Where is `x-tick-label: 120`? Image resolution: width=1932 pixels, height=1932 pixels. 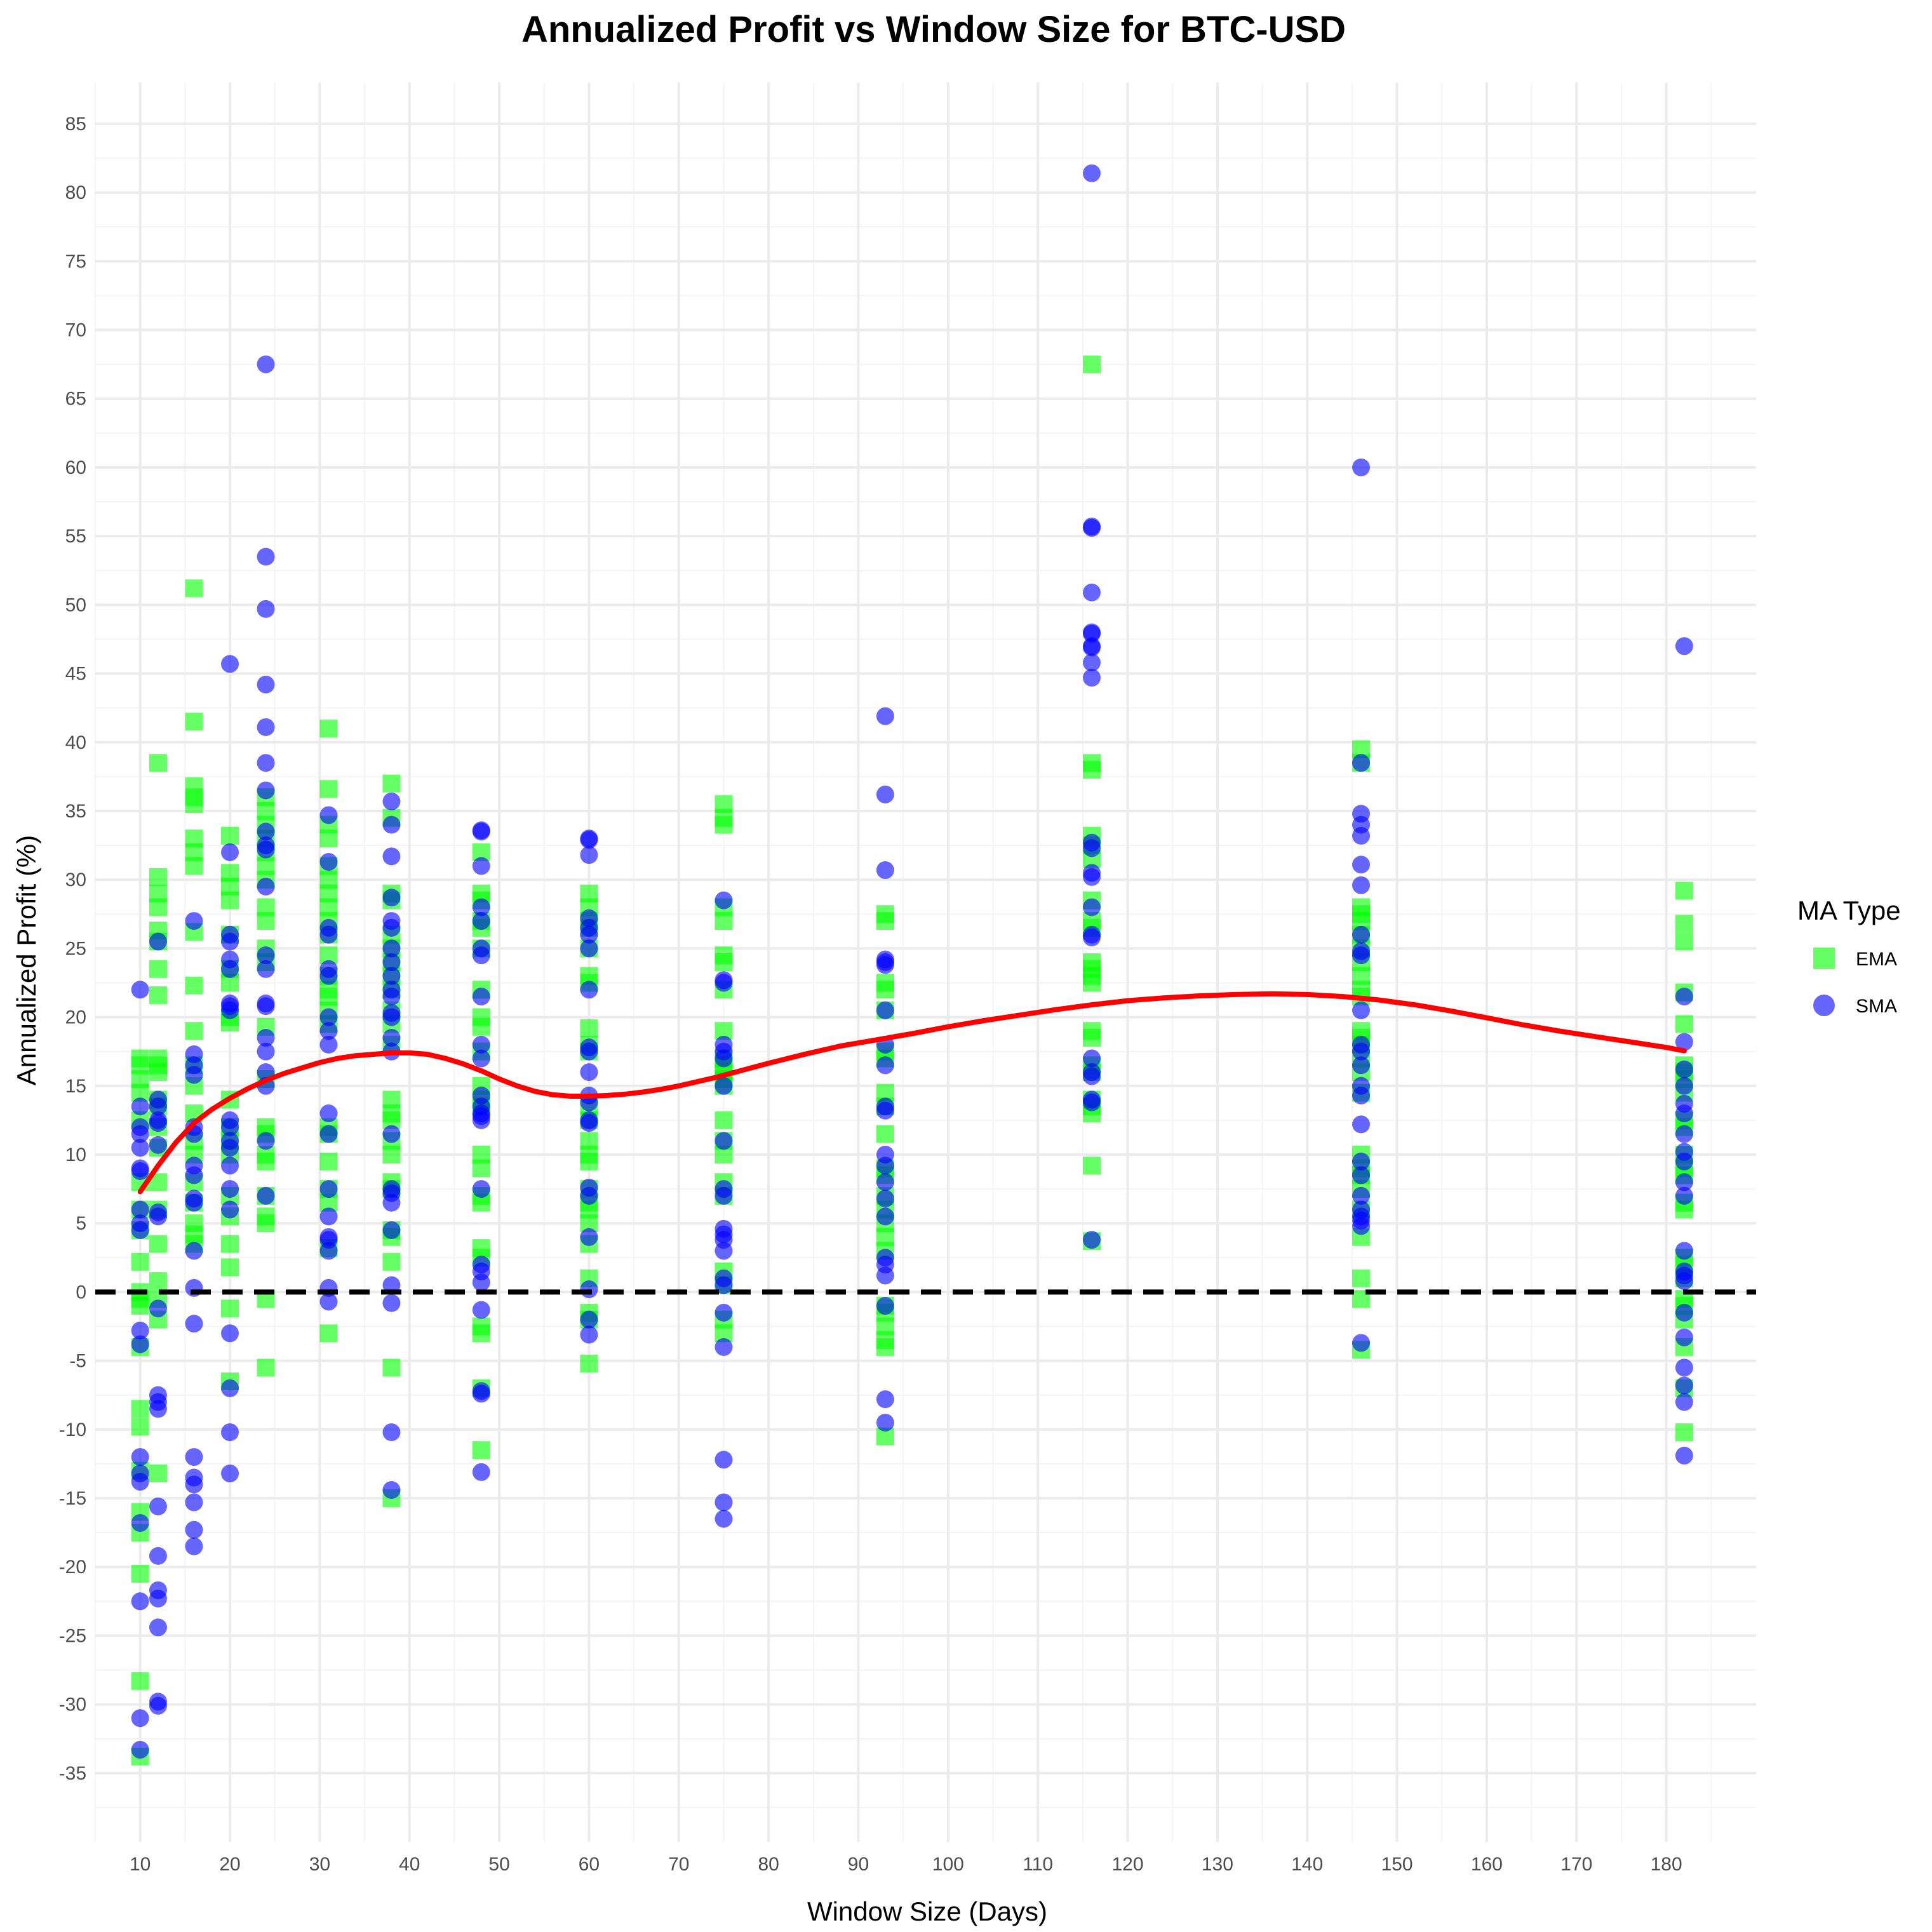 x-tick-label: 120 is located at coordinates (1128, 1864).